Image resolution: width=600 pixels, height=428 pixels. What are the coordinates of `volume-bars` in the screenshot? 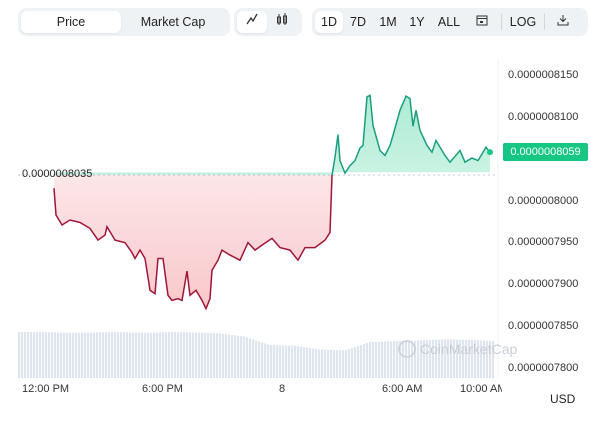 It's located at (256, 355).